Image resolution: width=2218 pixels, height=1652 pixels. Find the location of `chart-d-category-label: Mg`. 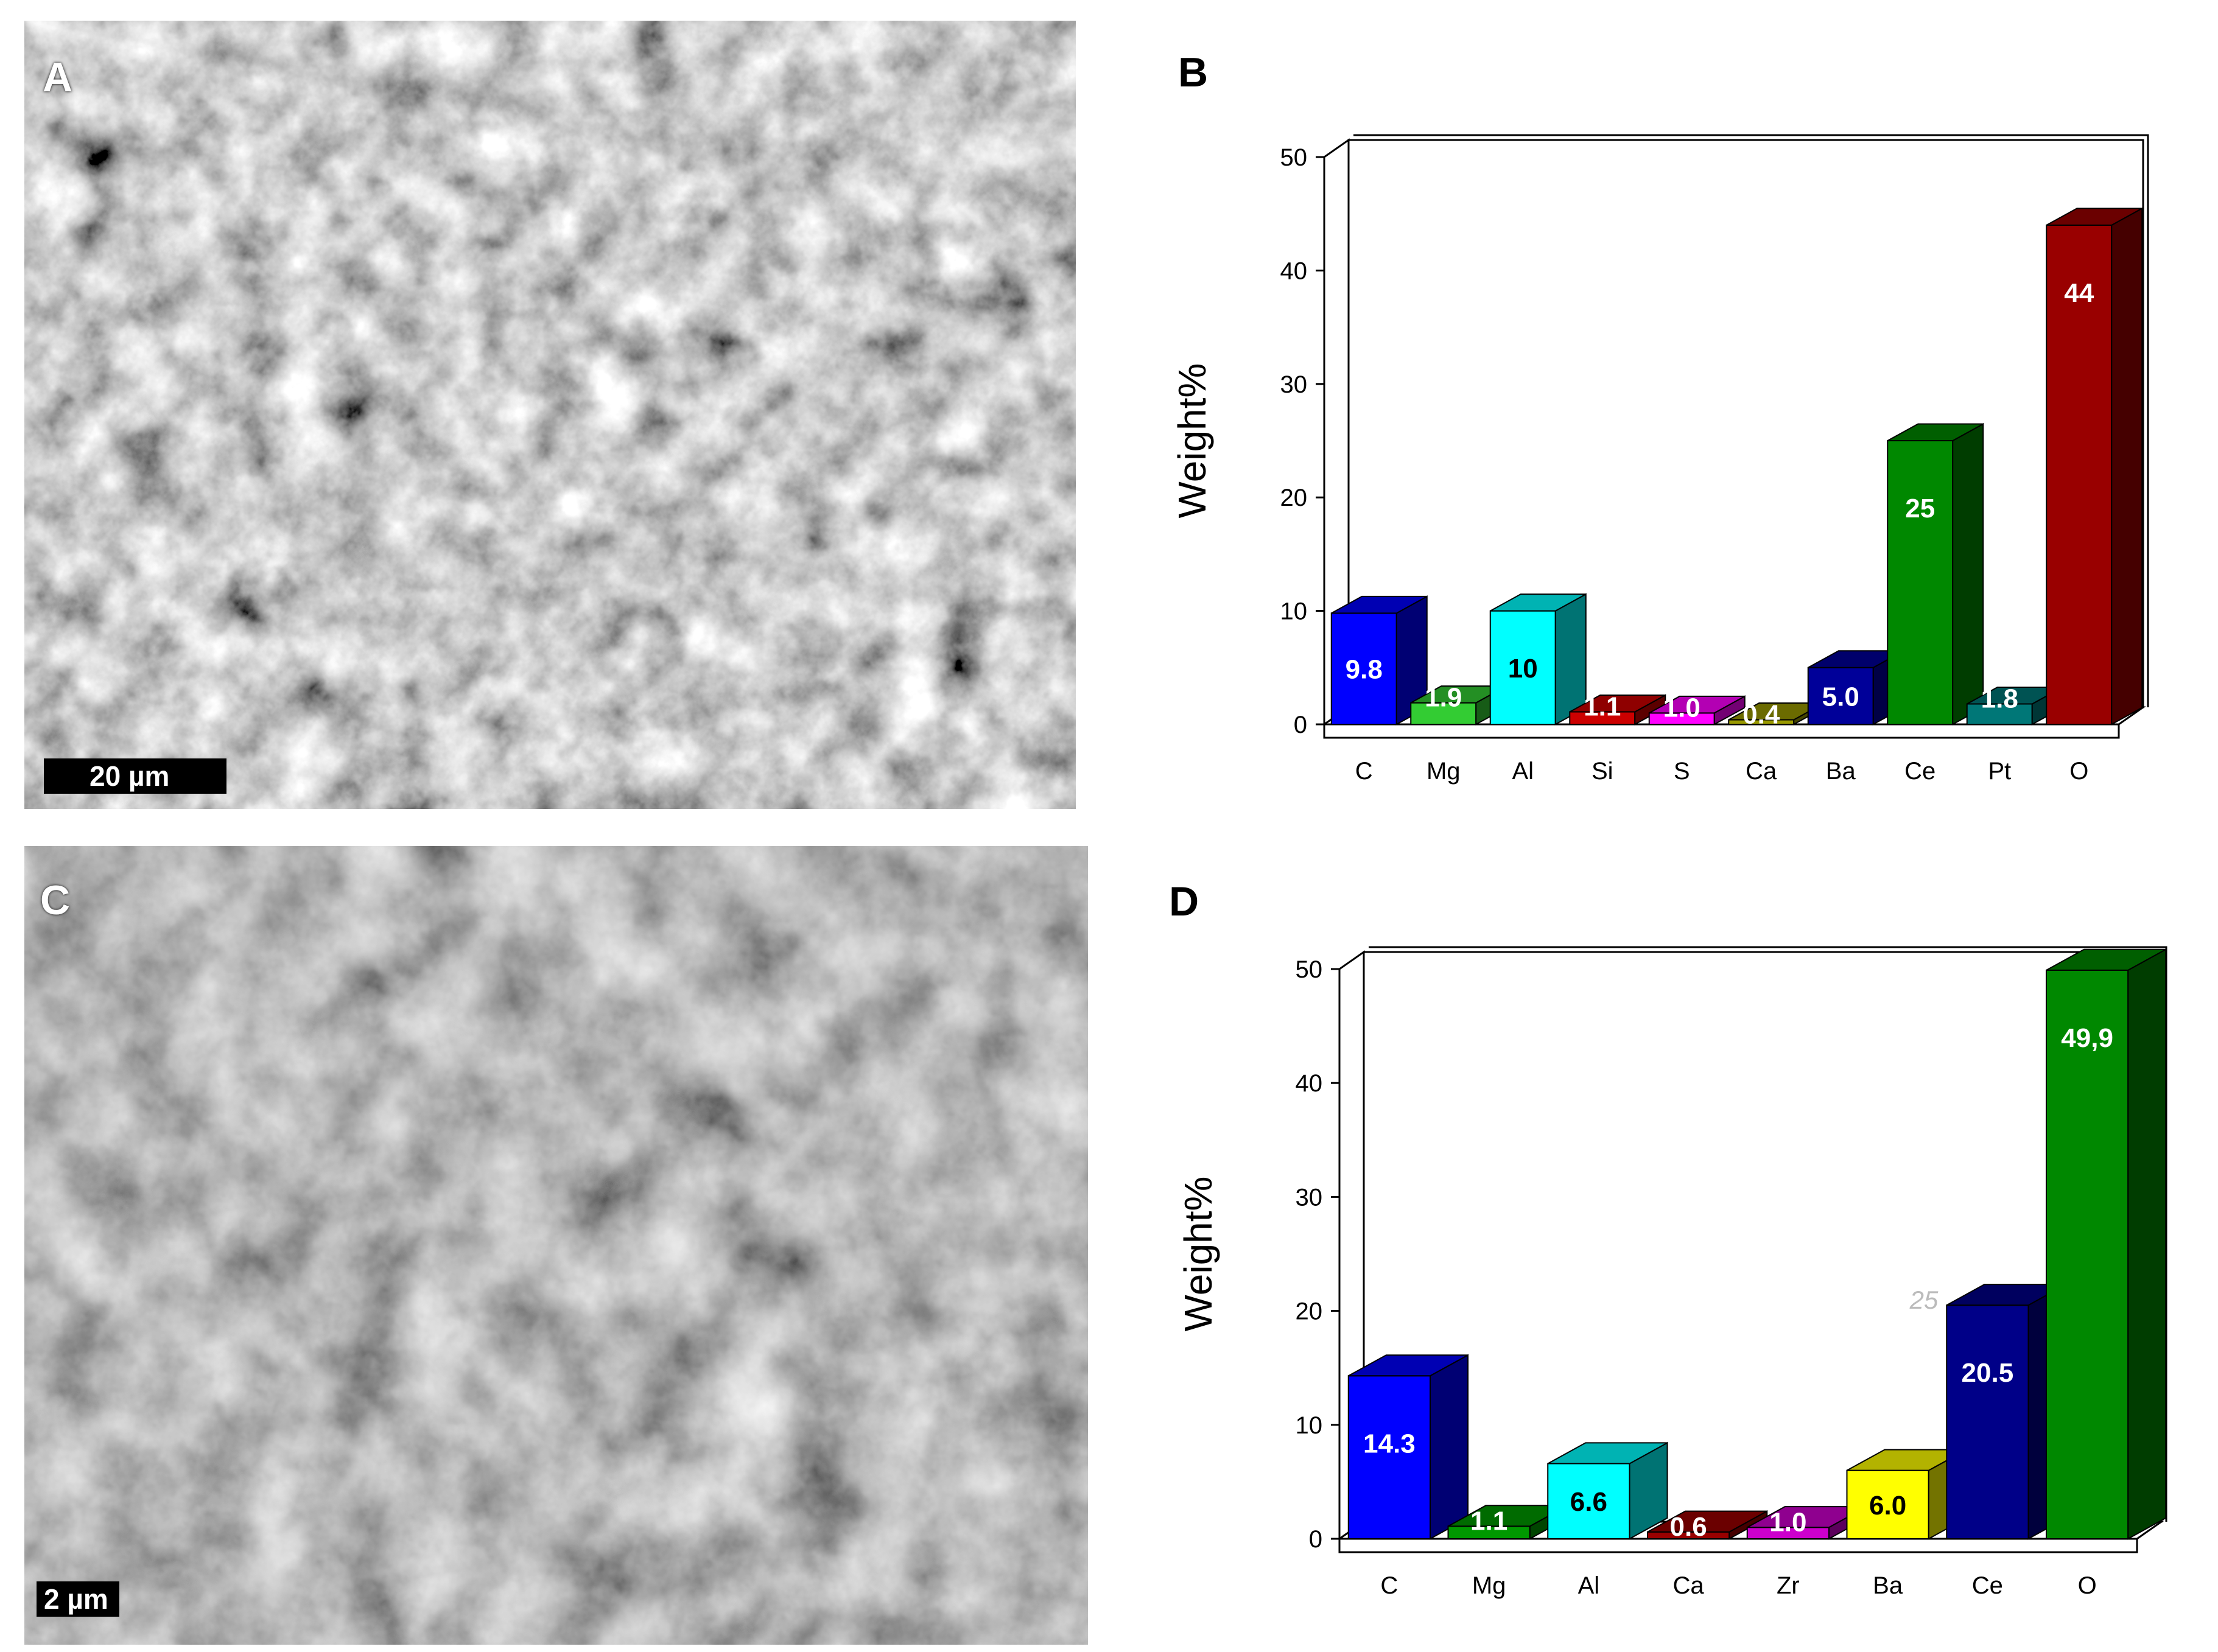

chart-d-category-label: Mg is located at coordinates (1489, 1585).